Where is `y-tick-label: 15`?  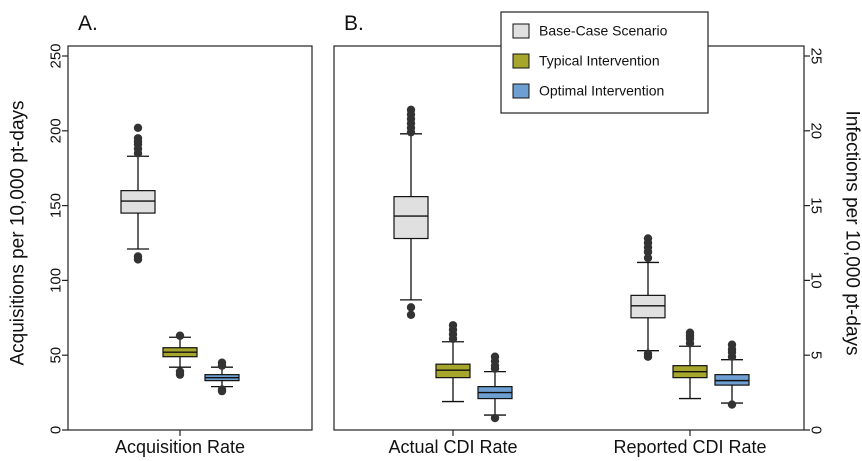
y-tick-label: 15 is located at coordinates (816, 205).